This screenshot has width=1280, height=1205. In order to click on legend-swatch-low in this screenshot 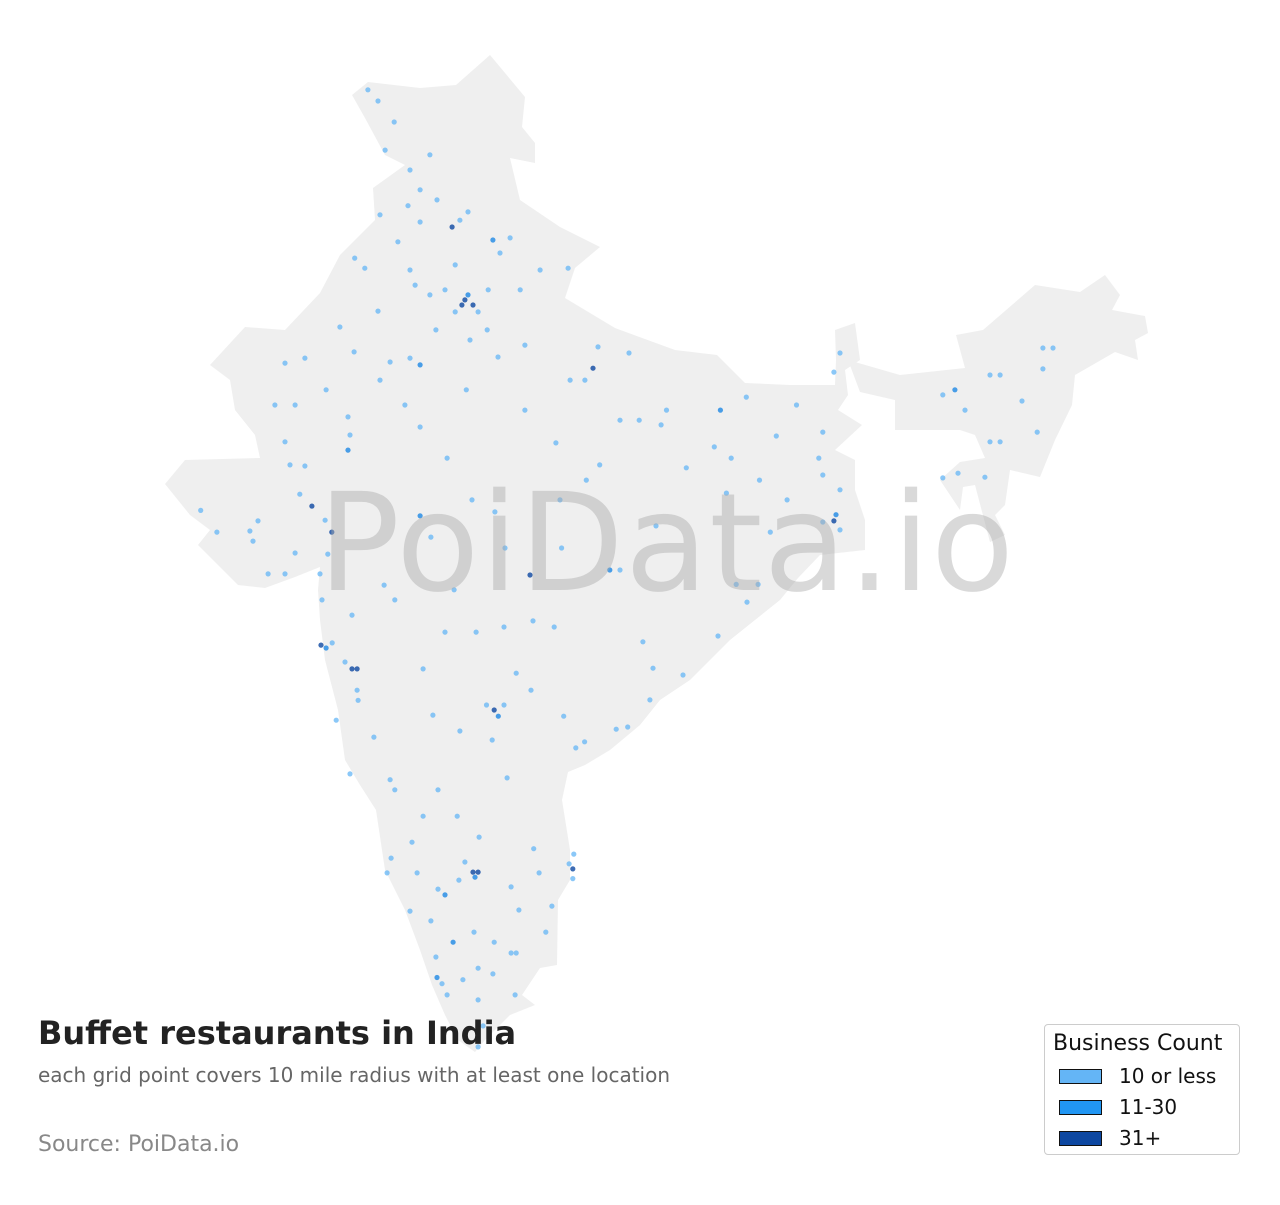, I will do `click(1080, 1076)`.